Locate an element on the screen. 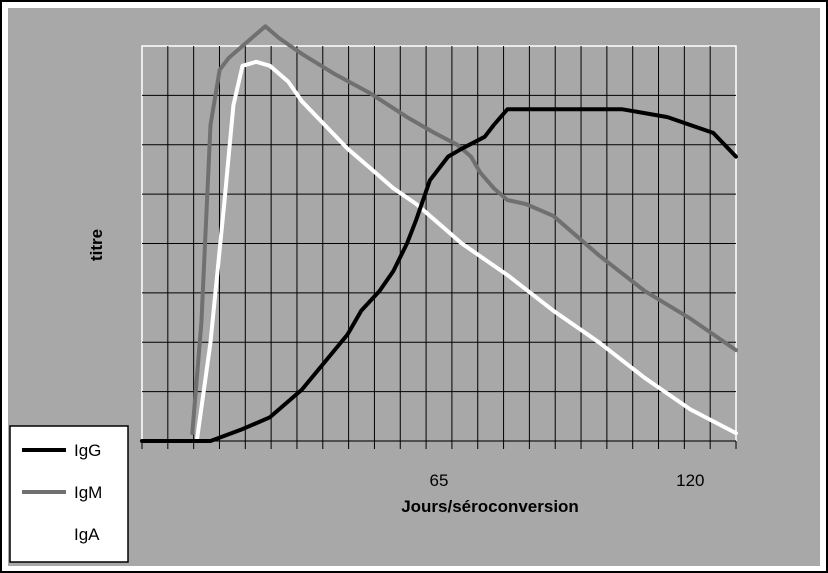  y-axis-label: titre is located at coordinates (96, 245).